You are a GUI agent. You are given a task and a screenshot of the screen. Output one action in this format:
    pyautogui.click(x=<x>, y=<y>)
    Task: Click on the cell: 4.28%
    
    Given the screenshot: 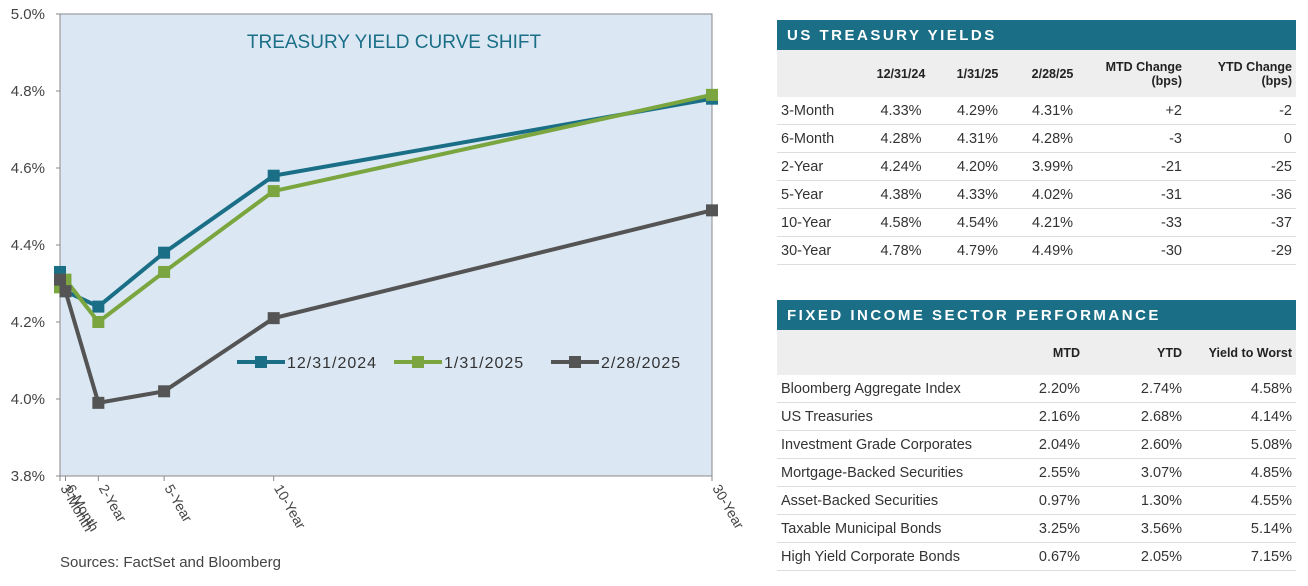 What is the action you would take?
    pyautogui.click(x=901, y=138)
    